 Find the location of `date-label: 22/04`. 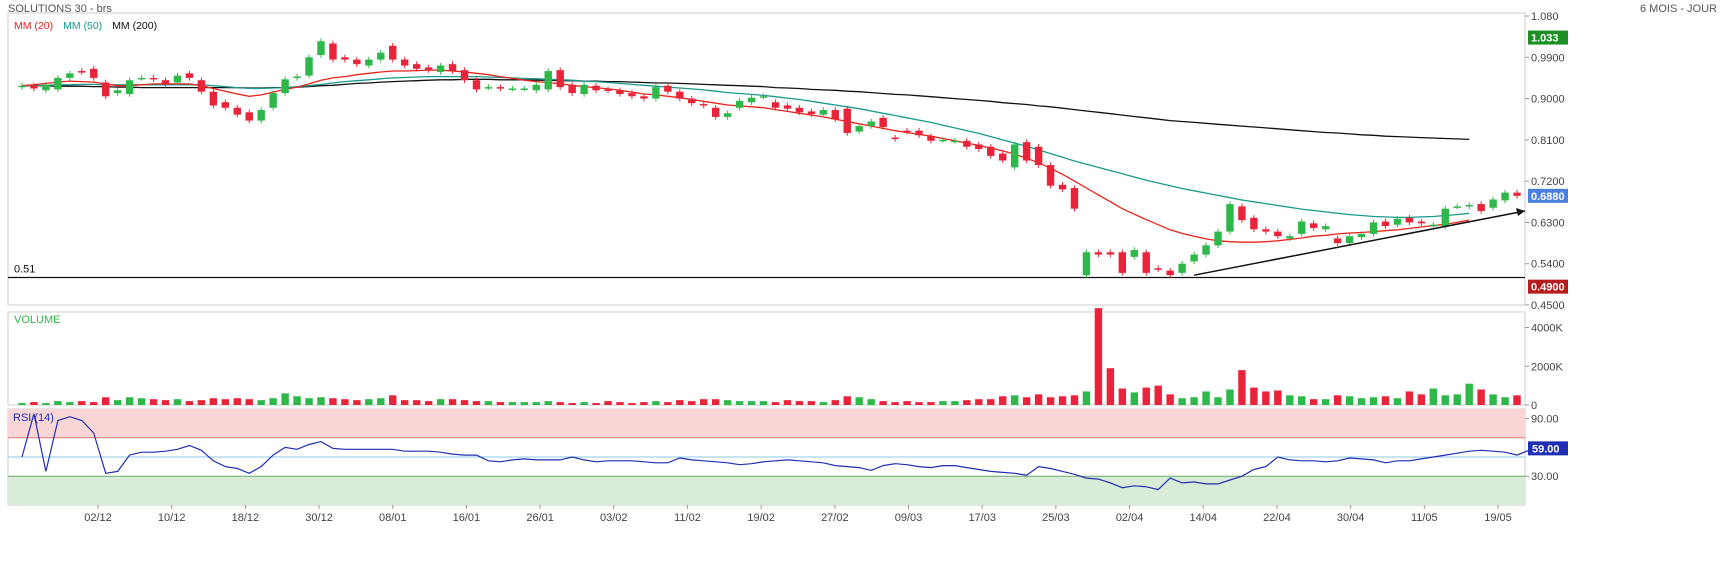

date-label: 22/04 is located at coordinates (1277, 518).